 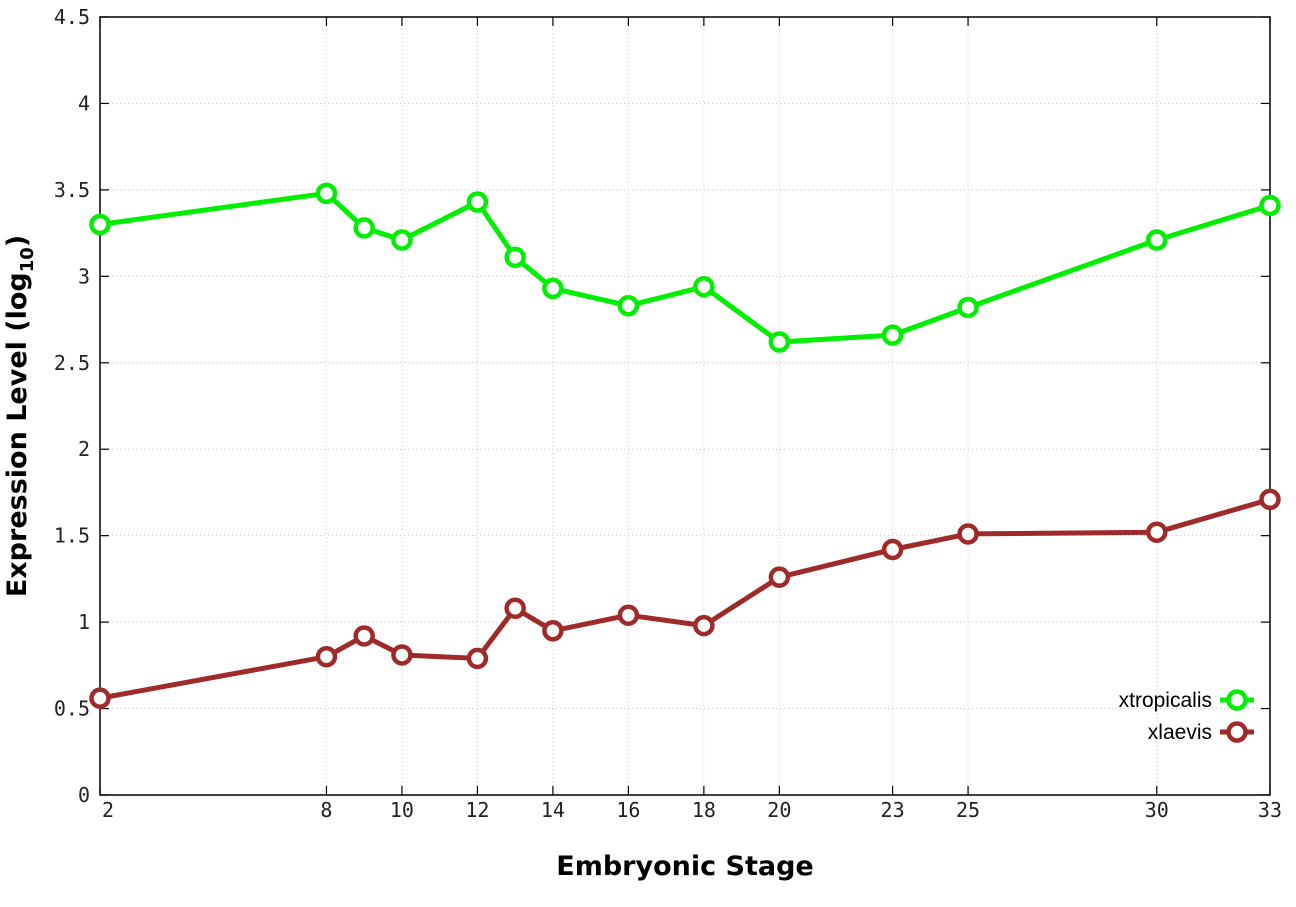 I want to click on y-tick-label: 3.5, so click(x=72, y=190).